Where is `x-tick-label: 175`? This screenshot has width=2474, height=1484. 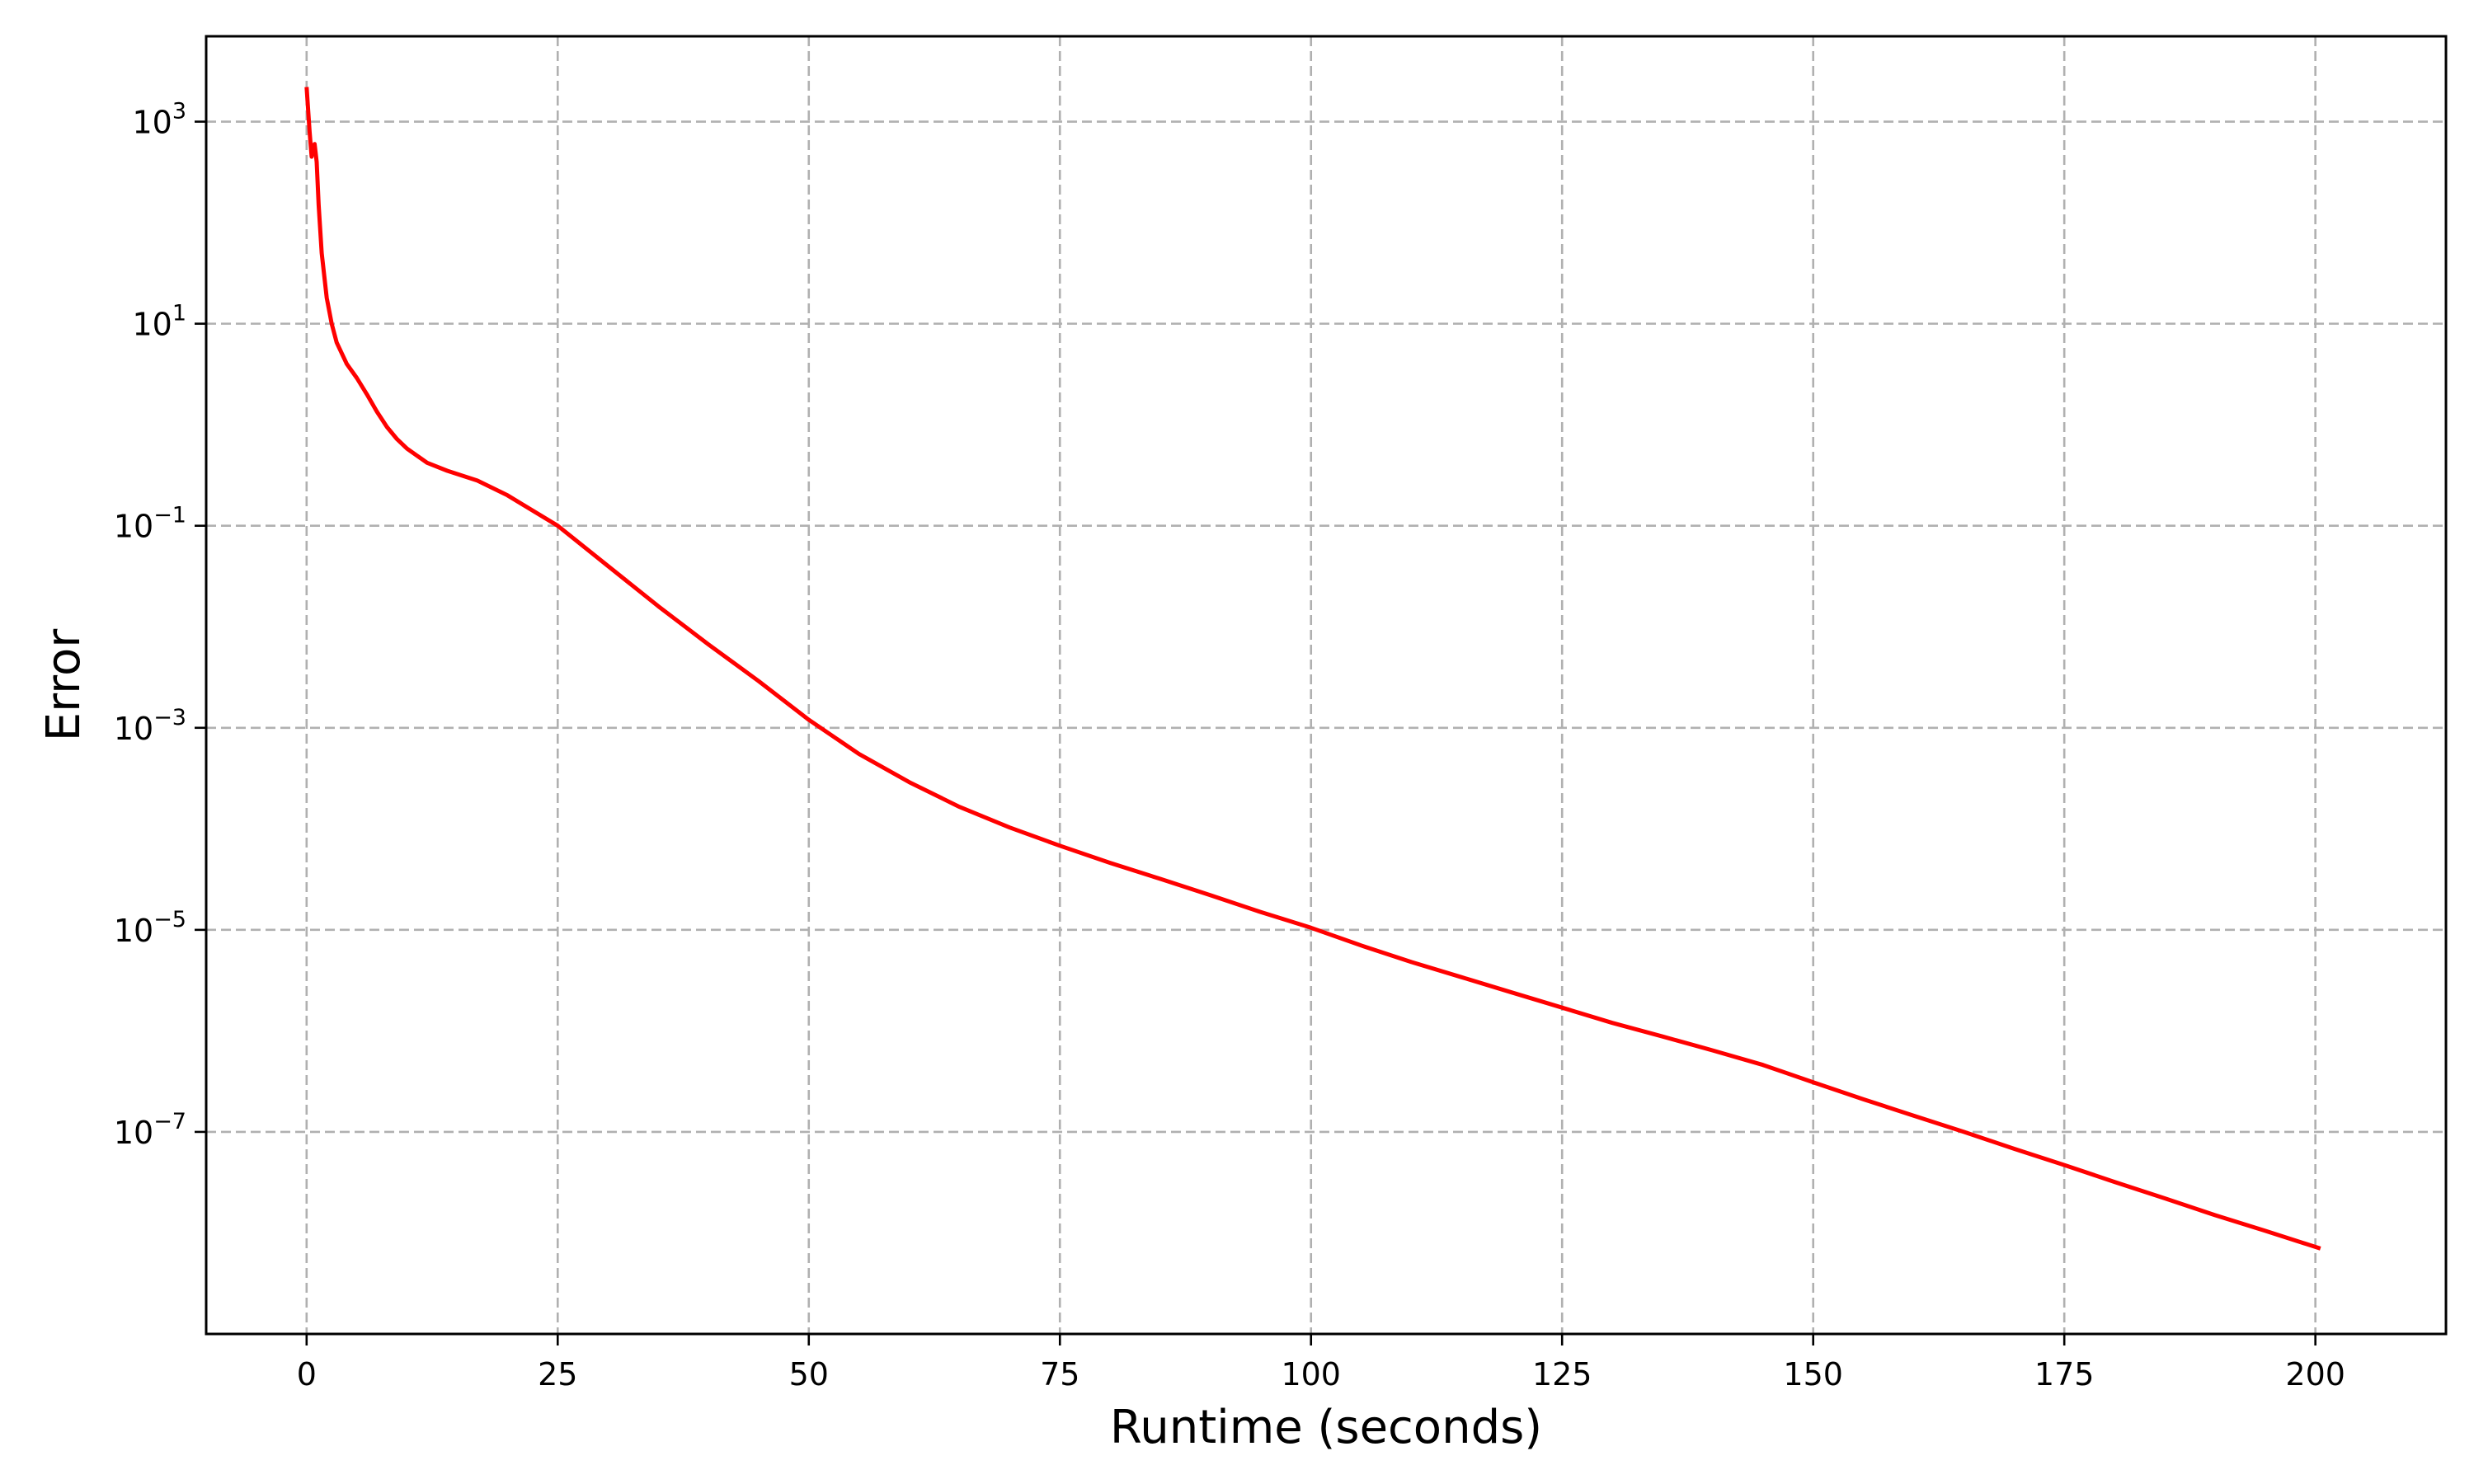 x-tick-label: 175 is located at coordinates (2064, 1374).